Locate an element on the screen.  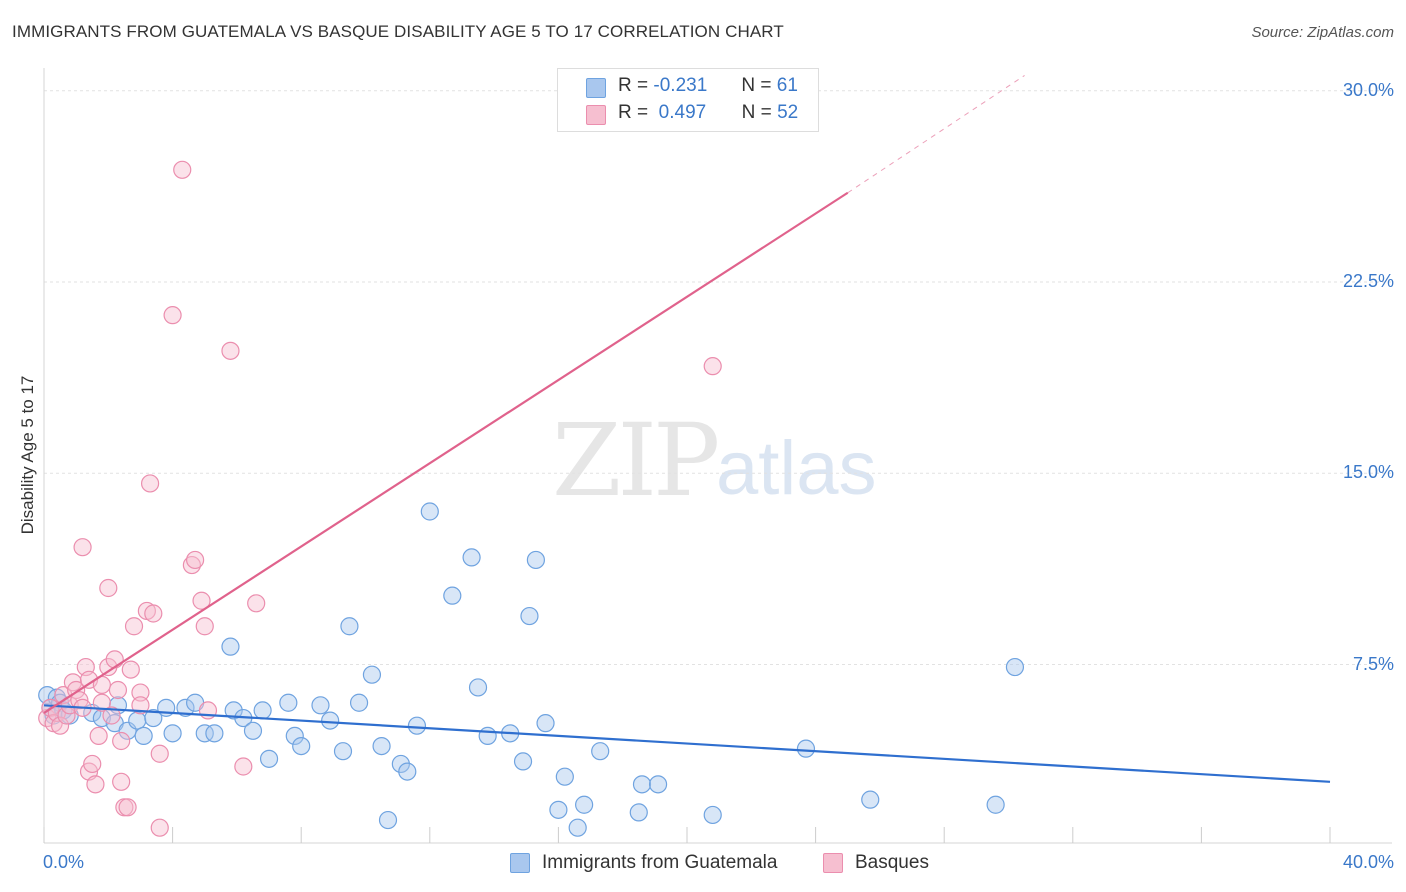
legend-item-guatemala: Immigrants from Guatemala is located at coordinates (643, 863).